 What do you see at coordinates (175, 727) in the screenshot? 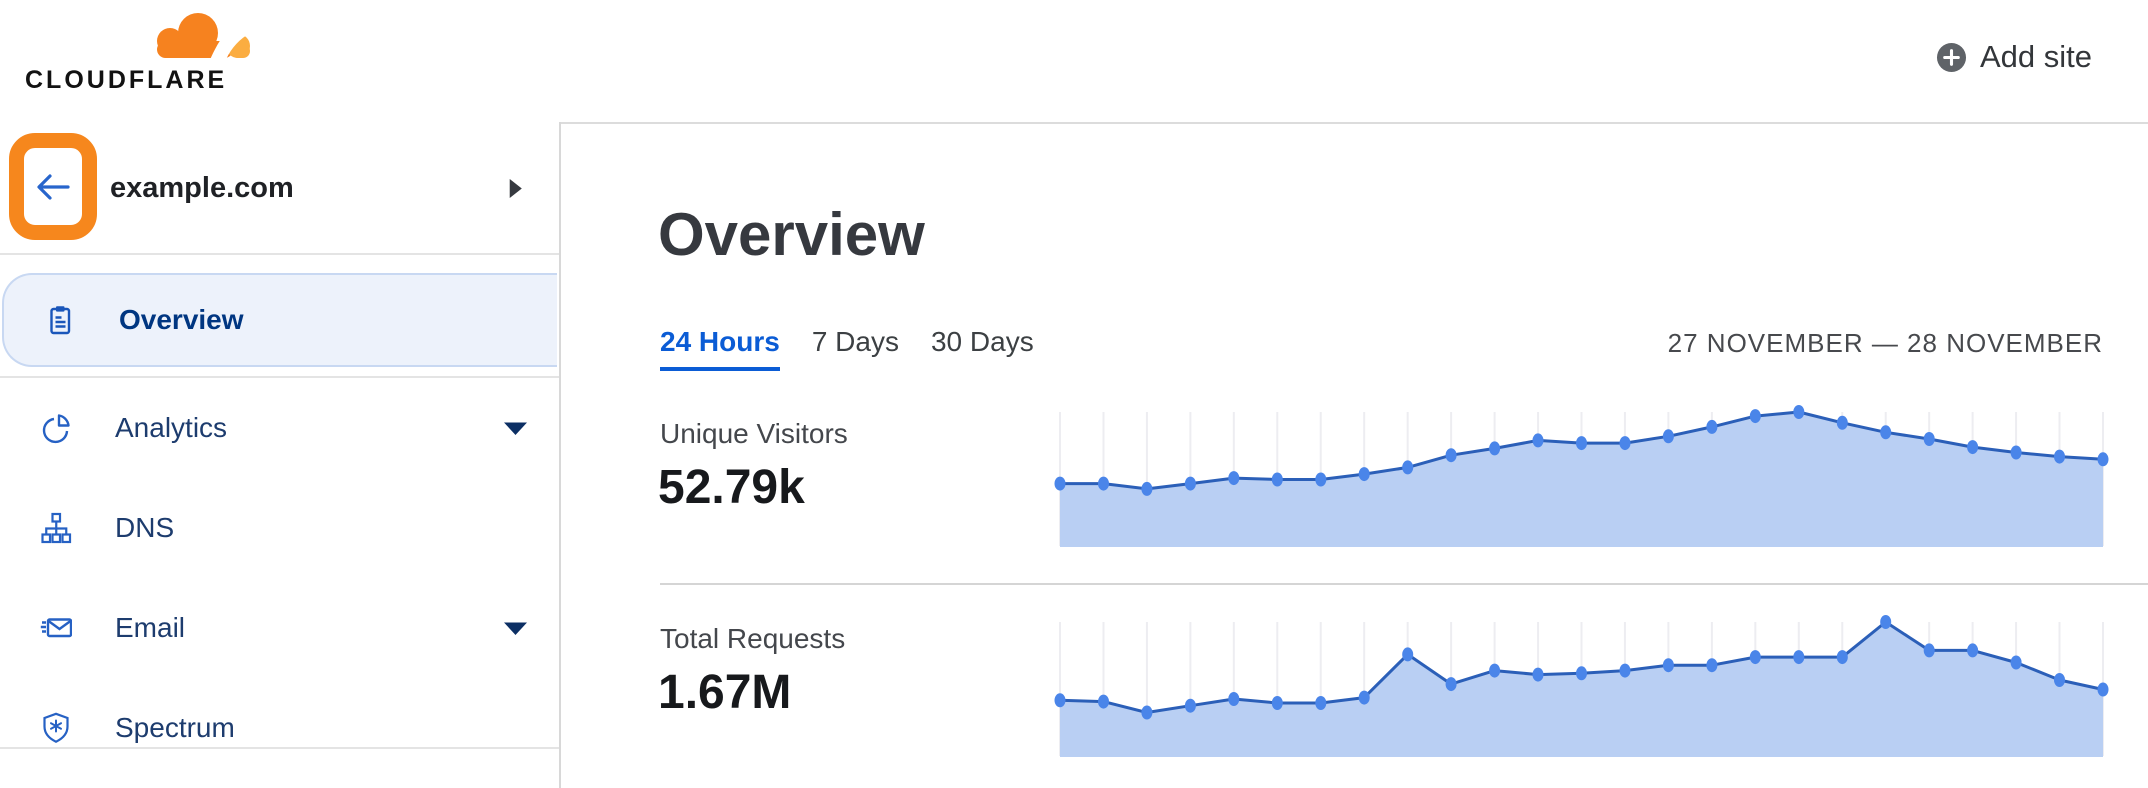
I see `sidebar-item-label: Spectrum` at bounding box center [175, 727].